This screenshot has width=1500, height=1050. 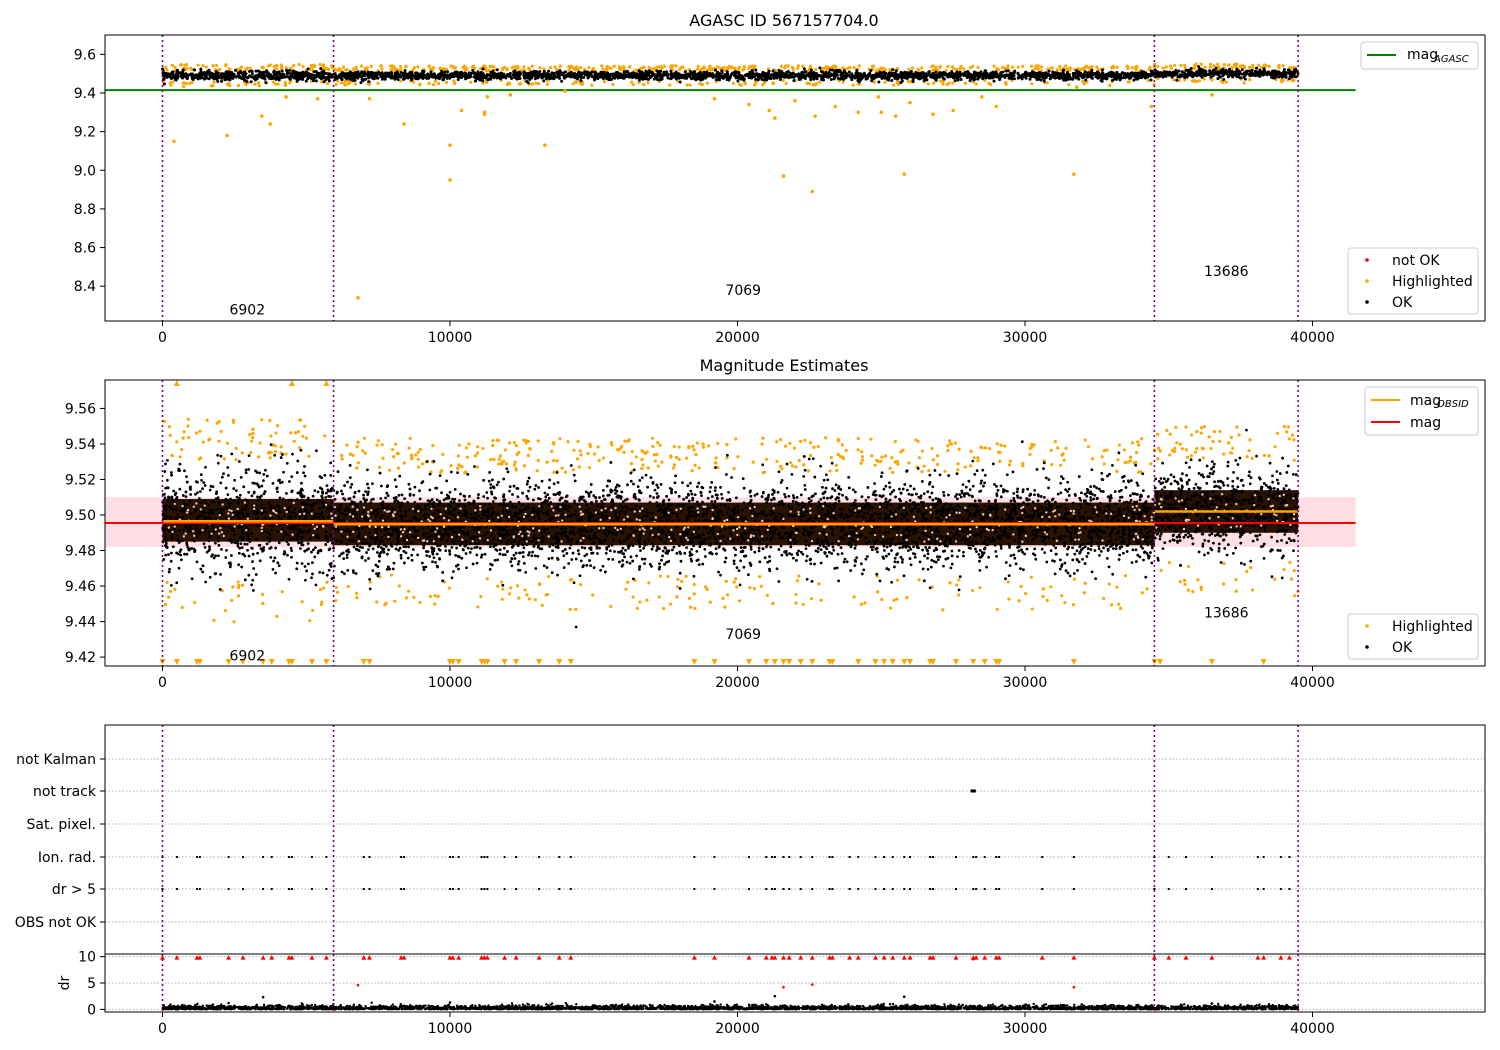 What do you see at coordinates (450, 338) in the screenshot?
I see `x-tick-label: 10000` at bounding box center [450, 338].